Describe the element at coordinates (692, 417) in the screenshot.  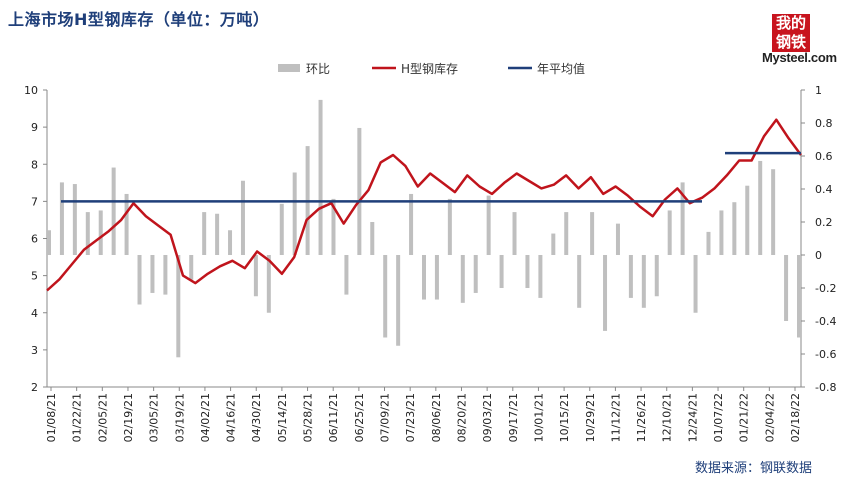
I see `x-tick-label: 12/24/21` at that location.